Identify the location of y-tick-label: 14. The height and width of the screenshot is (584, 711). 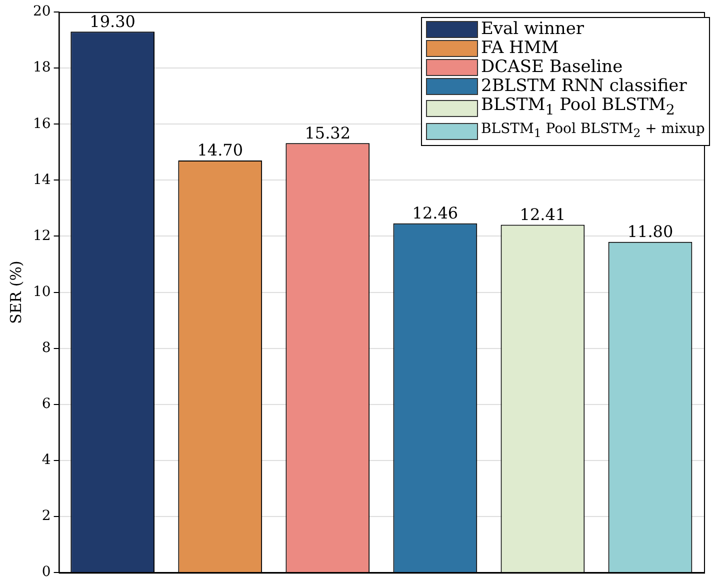
(41, 180).